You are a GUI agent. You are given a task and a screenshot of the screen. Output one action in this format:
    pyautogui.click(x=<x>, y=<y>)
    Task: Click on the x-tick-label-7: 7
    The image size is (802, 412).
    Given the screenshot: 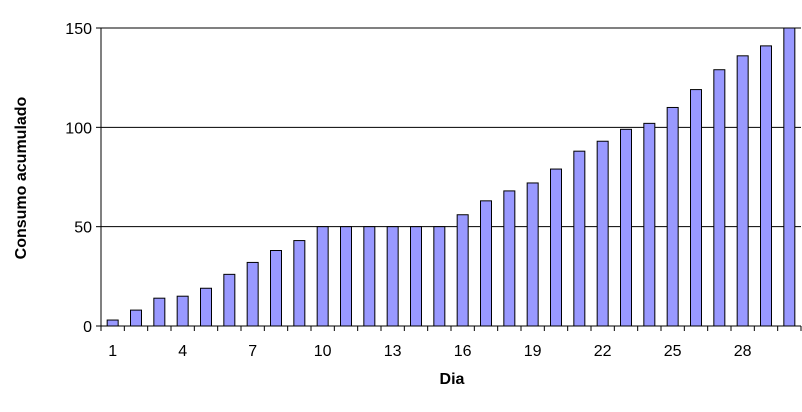 What is the action you would take?
    pyautogui.click(x=252, y=351)
    